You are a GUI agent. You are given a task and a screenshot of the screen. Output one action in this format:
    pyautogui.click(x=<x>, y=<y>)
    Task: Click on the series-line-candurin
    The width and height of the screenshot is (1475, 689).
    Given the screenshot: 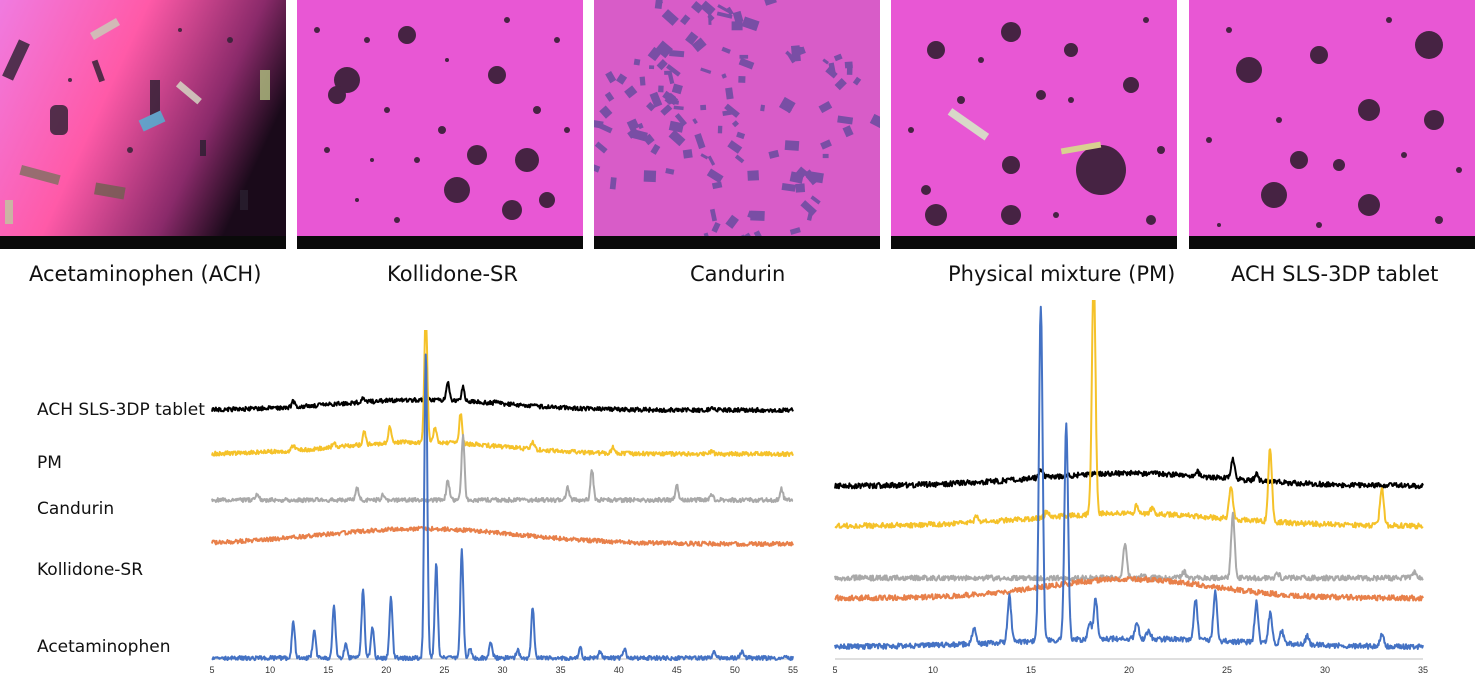 What is the action you would take?
    pyautogui.click(x=502, y=468)
    